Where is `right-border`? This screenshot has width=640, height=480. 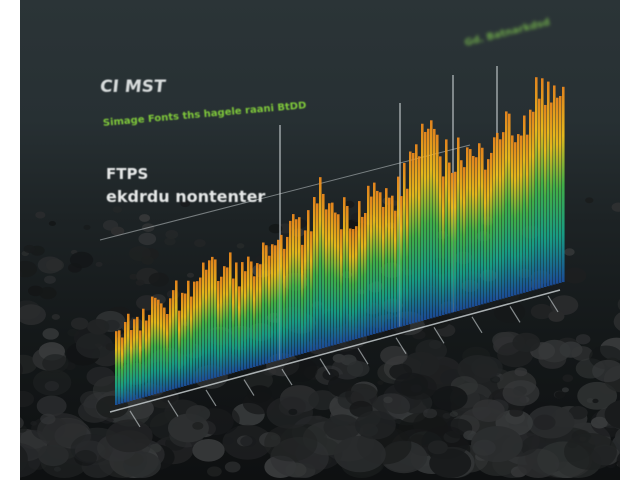 right-border is located at coordinates (630, 240).